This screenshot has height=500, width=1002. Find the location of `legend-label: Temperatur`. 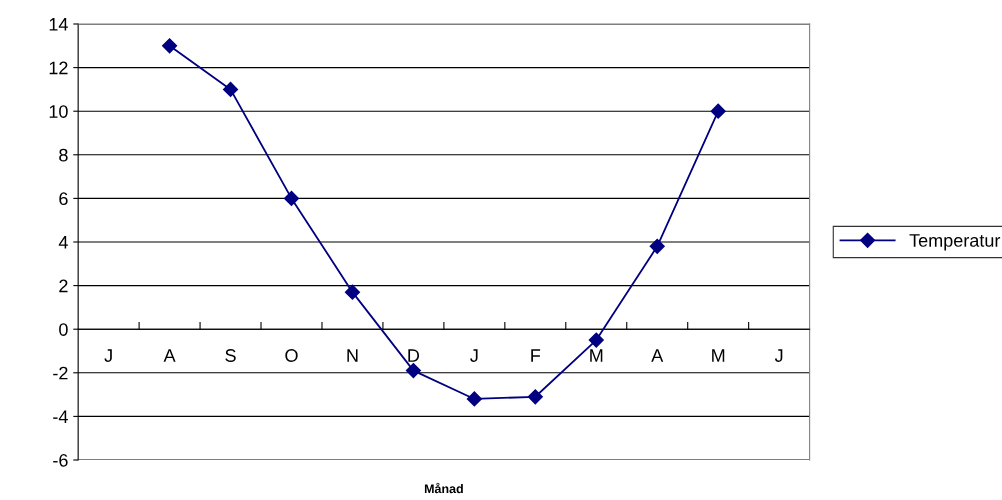

legend-label: Temperatur is located at coordinates (955, 242).